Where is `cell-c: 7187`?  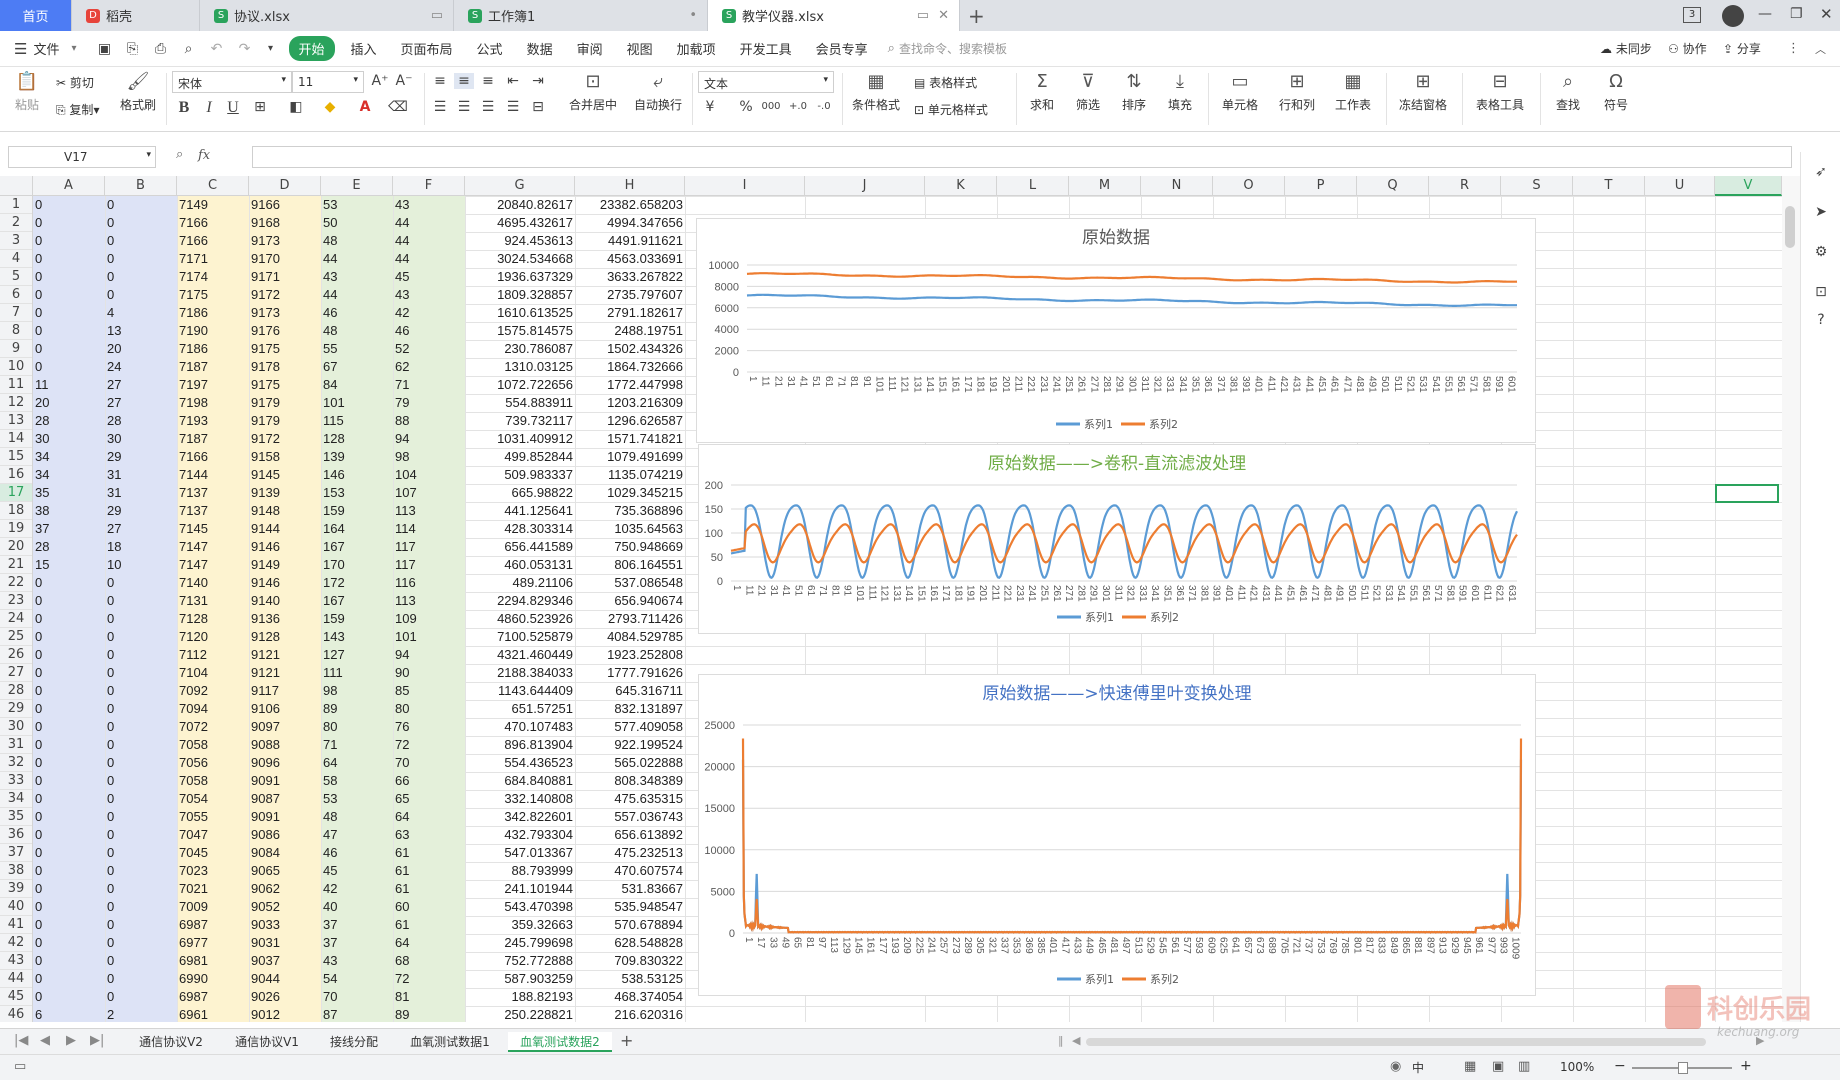 cell-c: 7187 is located at coordinates (193, 438).